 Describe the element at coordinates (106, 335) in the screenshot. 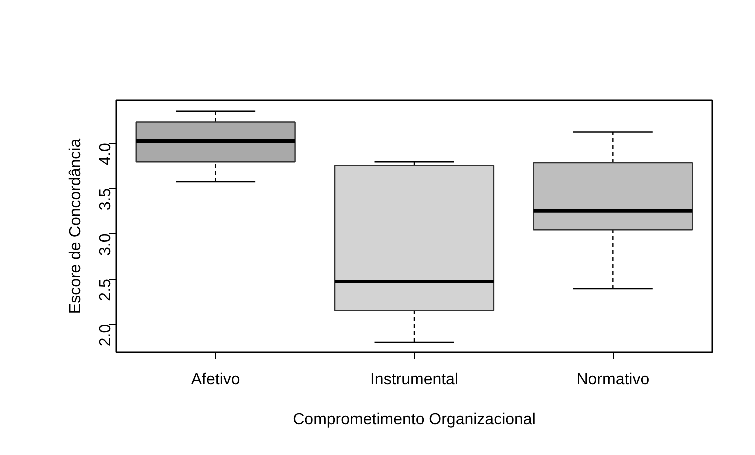

I see `y-tick-label: 2.0` at that location.